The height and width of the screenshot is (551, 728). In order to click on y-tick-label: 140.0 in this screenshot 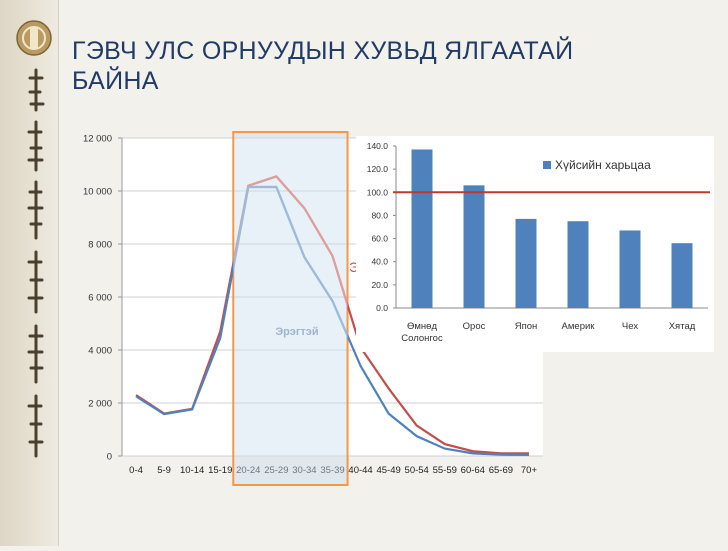, I will do `click(378, 146)`.